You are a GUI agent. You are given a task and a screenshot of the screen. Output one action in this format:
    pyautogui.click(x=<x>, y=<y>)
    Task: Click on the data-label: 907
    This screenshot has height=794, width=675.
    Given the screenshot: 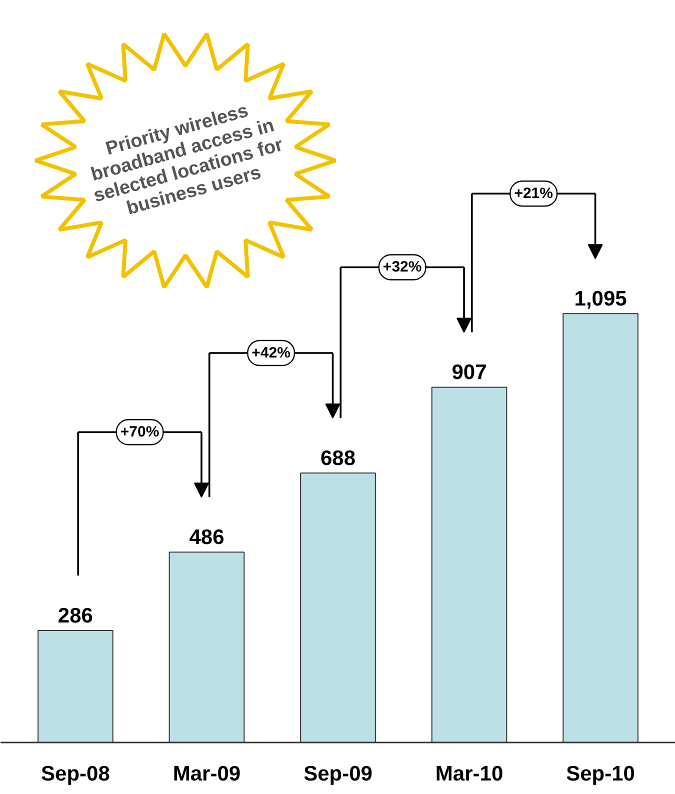 What is the action you would take?
    pyautogui.click(x=469, y=372)
    